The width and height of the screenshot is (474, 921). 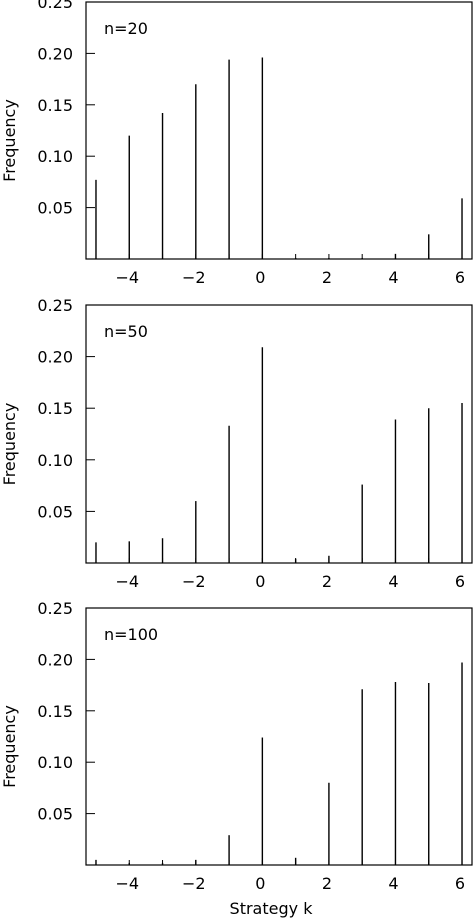 I want to click on x-axis-label: Strategy k, so click(x=272, y=908).